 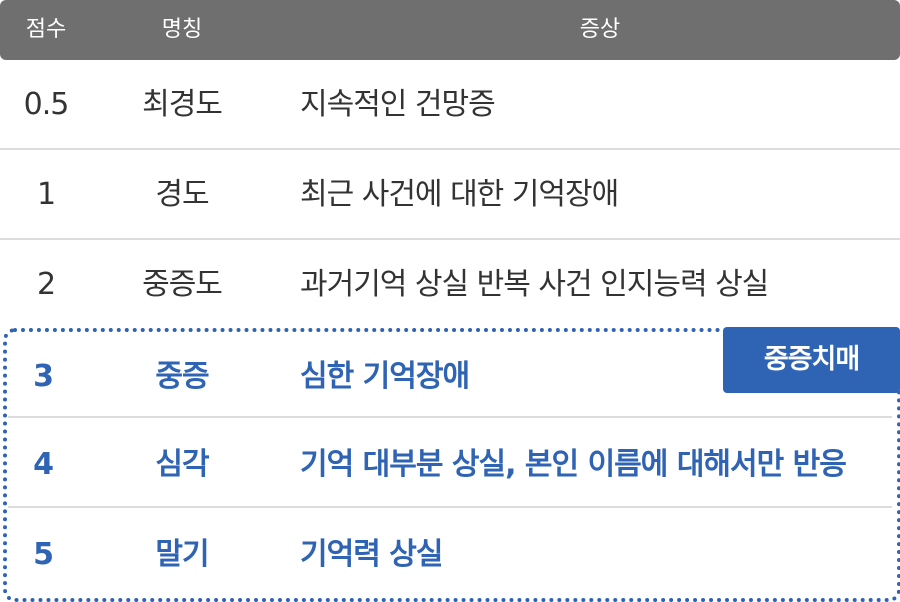 I want to click on row-score: 4, so click(x=43, y=464).